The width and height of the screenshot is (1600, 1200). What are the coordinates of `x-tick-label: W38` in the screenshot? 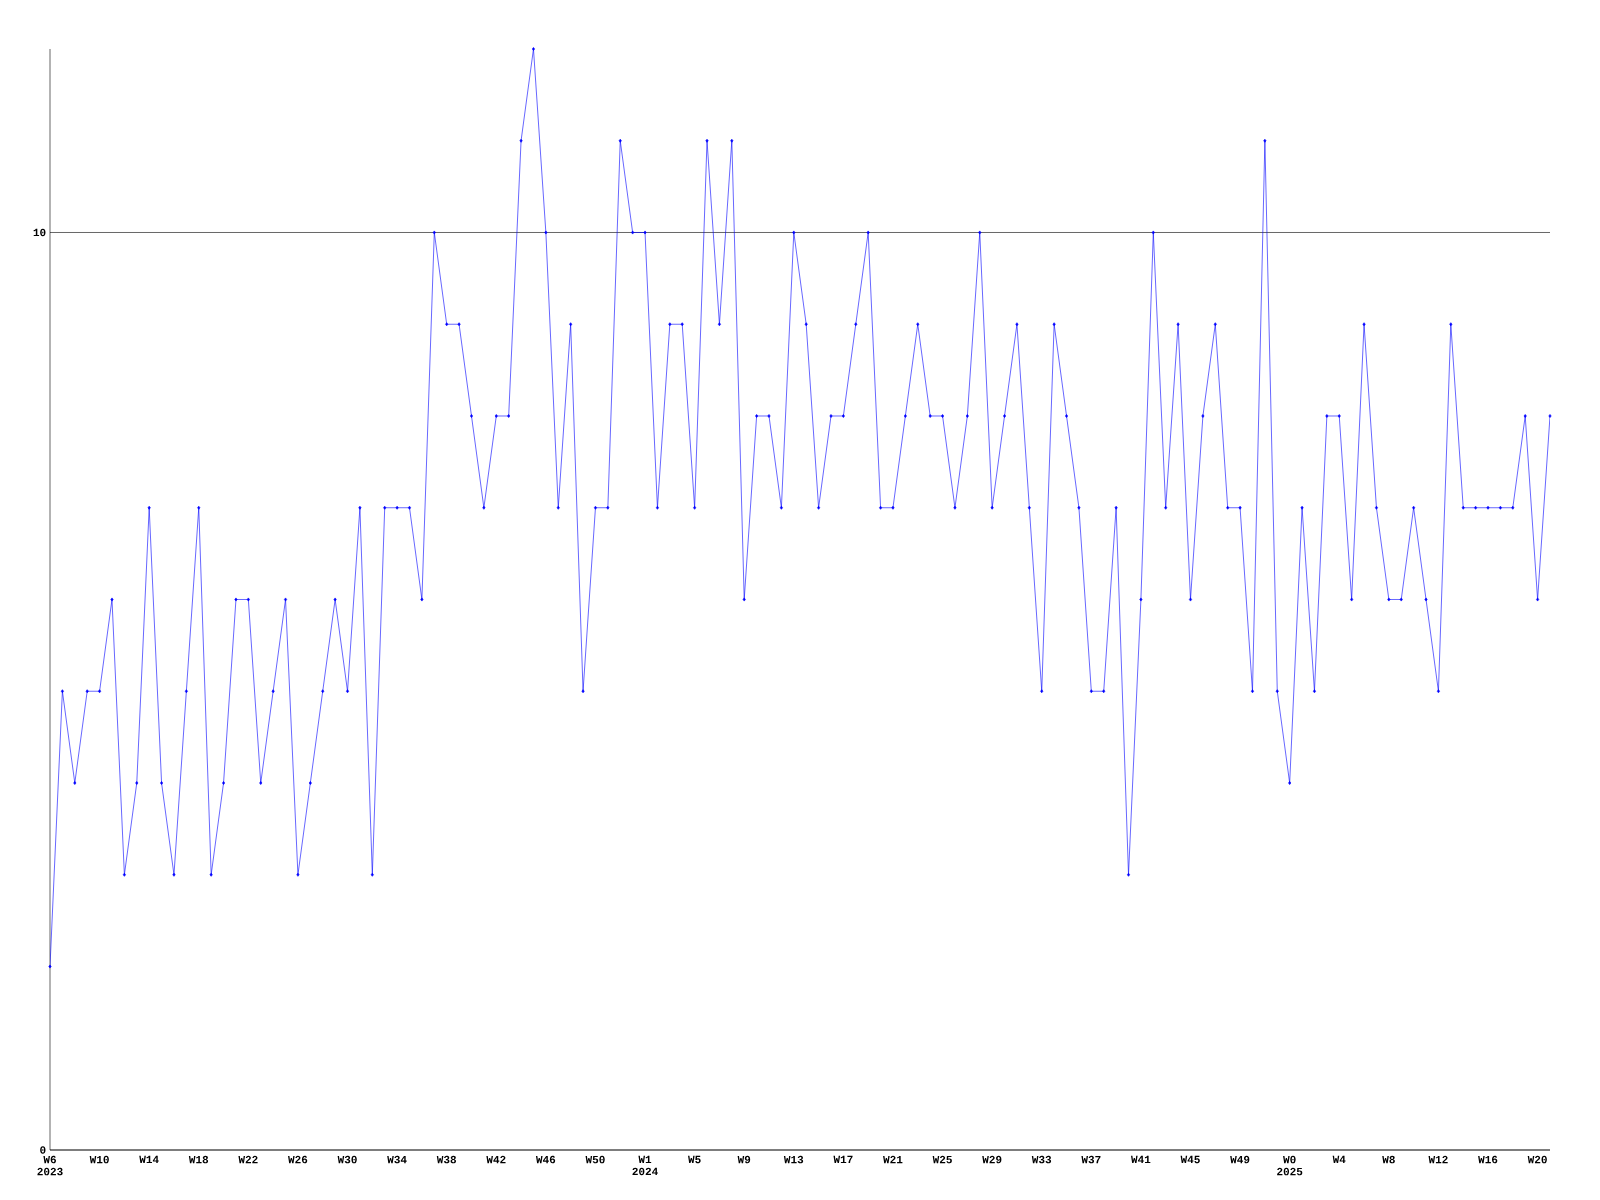 It's located at (446, 1159).